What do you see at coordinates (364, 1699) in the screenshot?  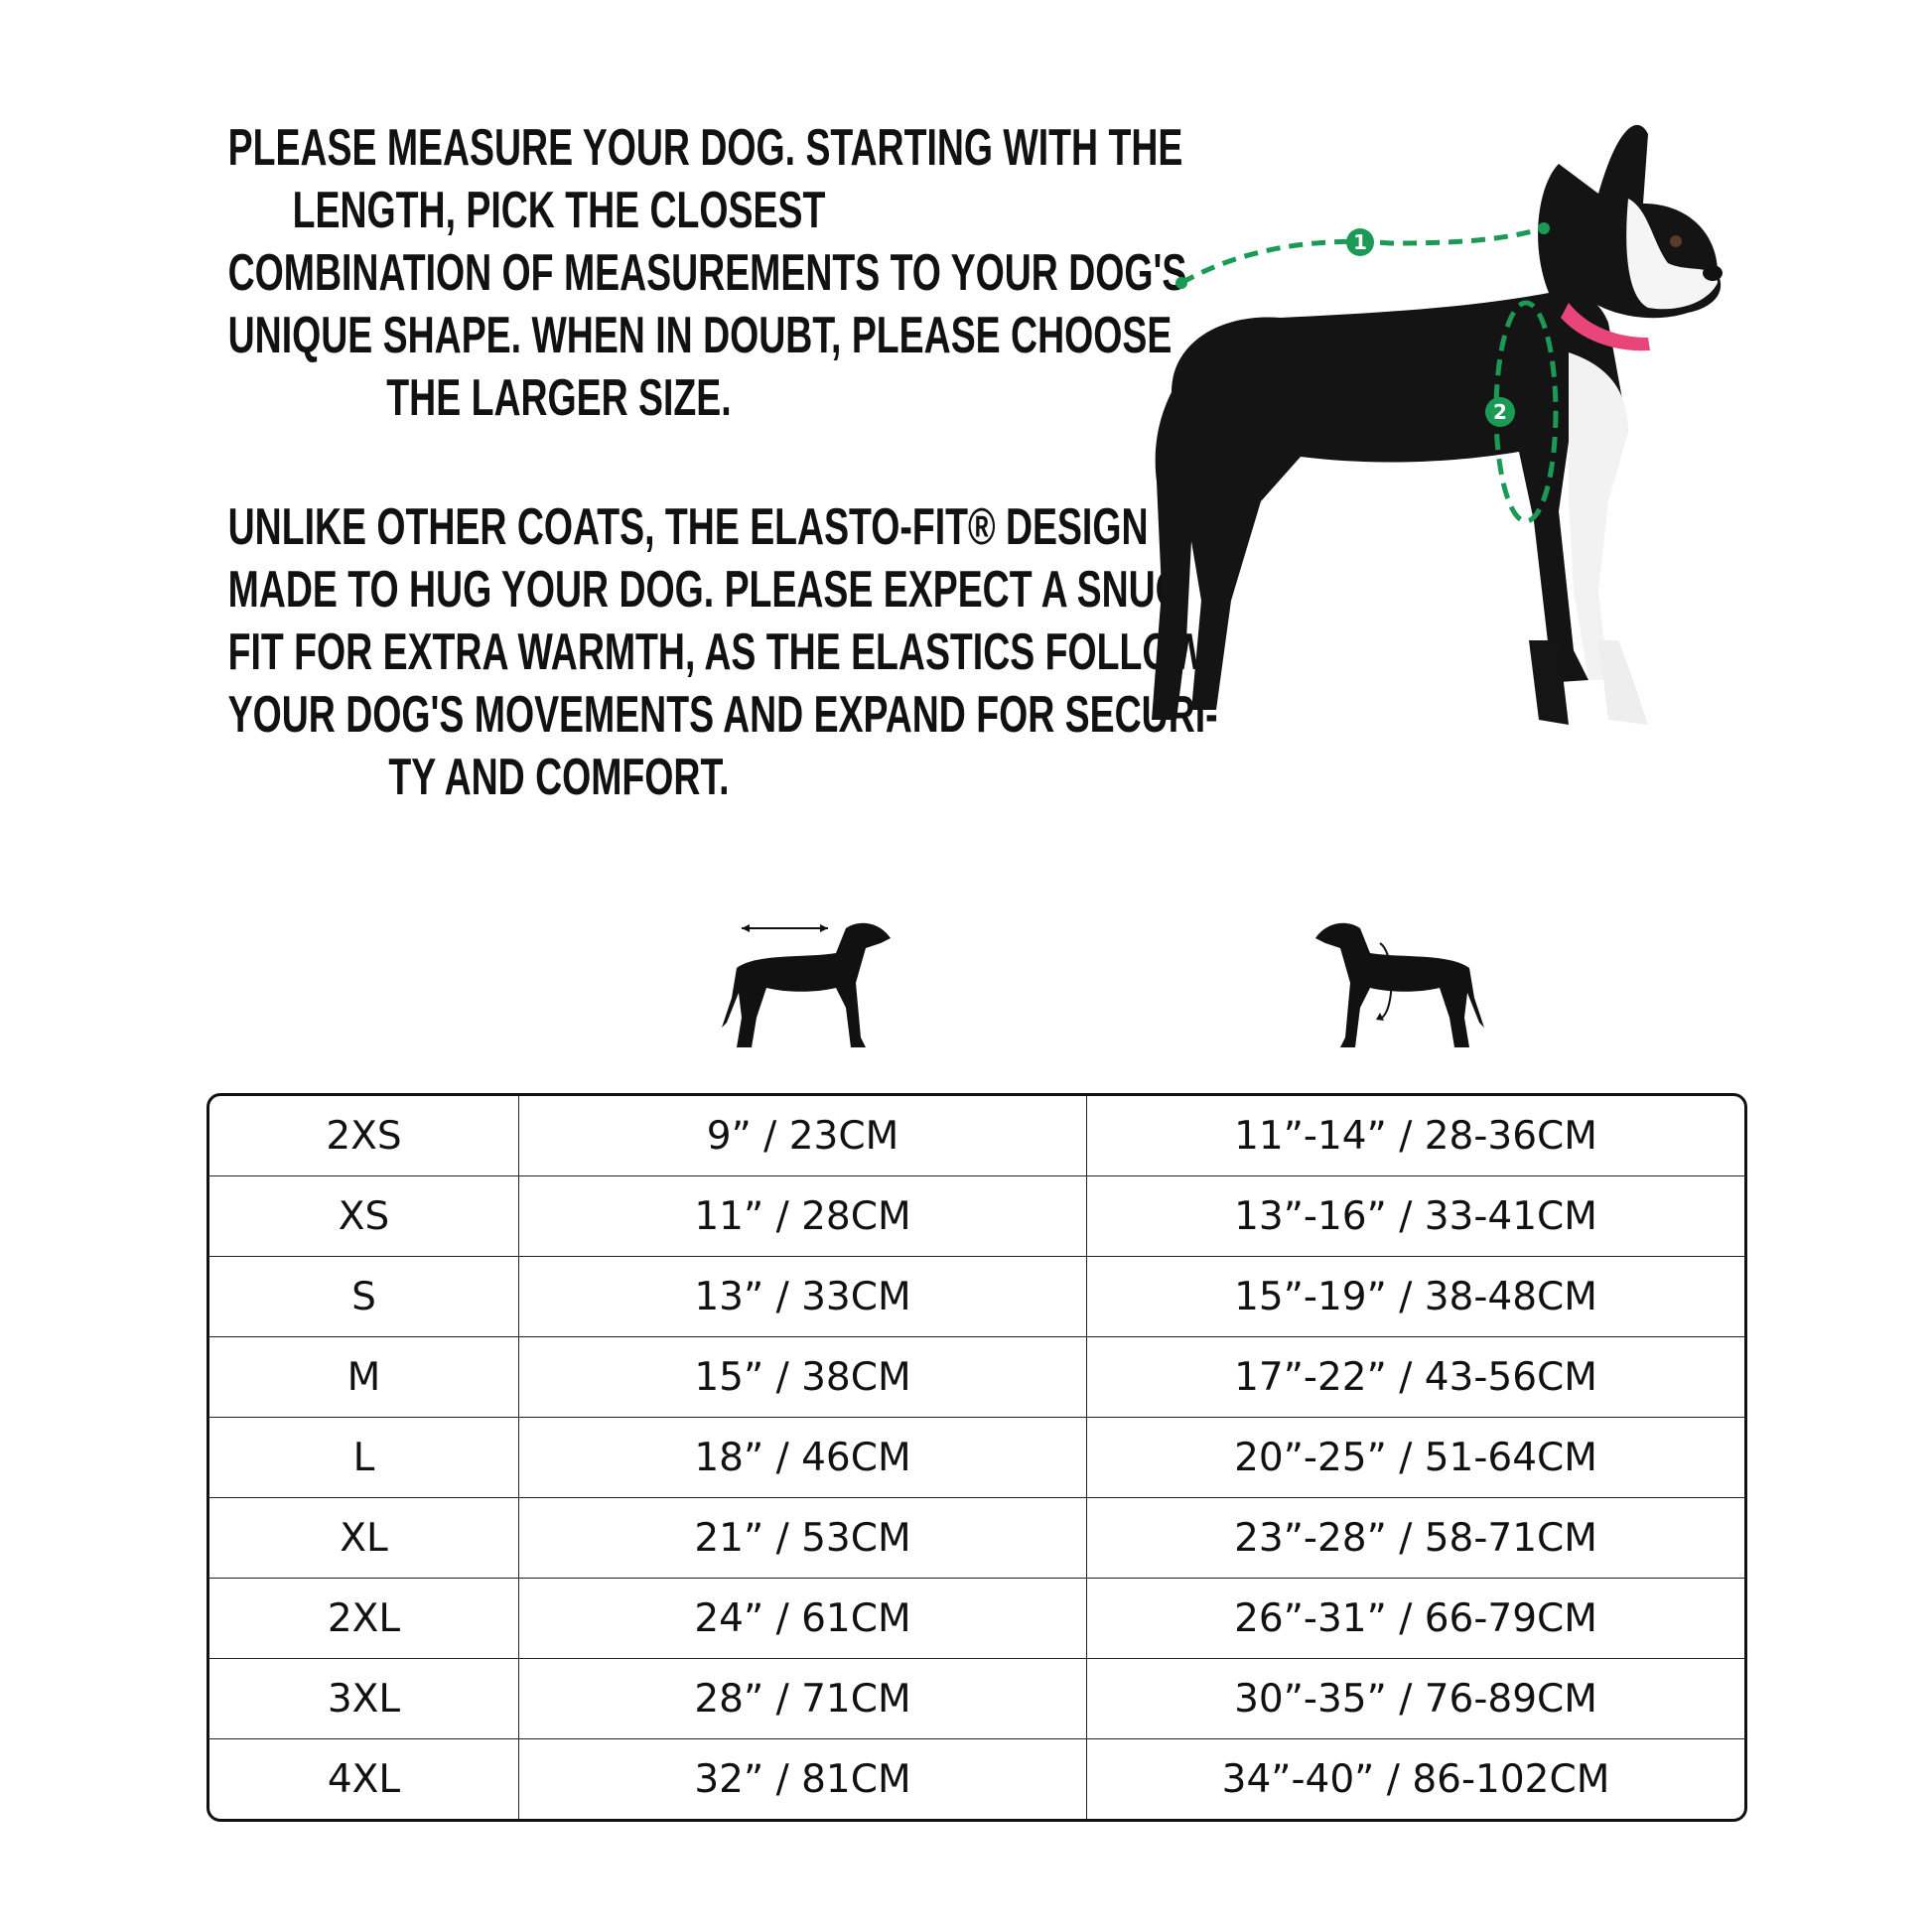 I see `size-cell: 3XL` at bounding box center [364, 1699].